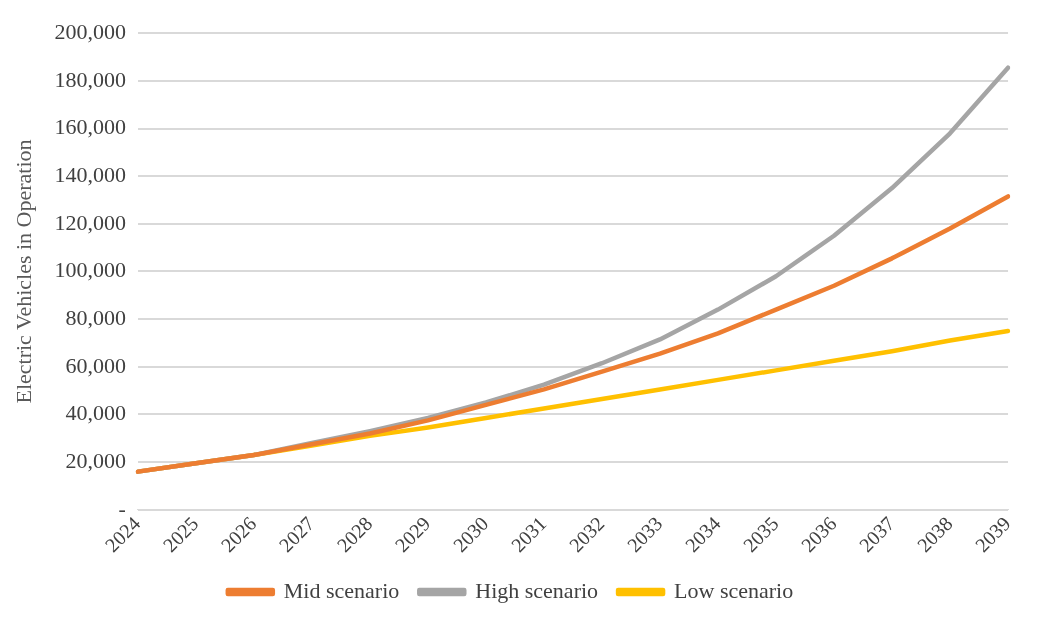  I want to click on y-tick-label: 160,000, so click(90, 127).